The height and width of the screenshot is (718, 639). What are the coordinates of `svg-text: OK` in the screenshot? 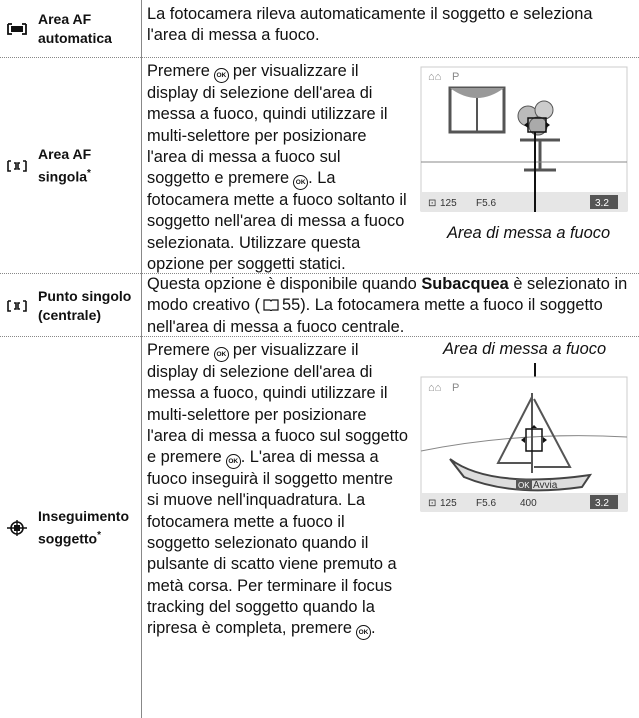 It's located at (524, 485).